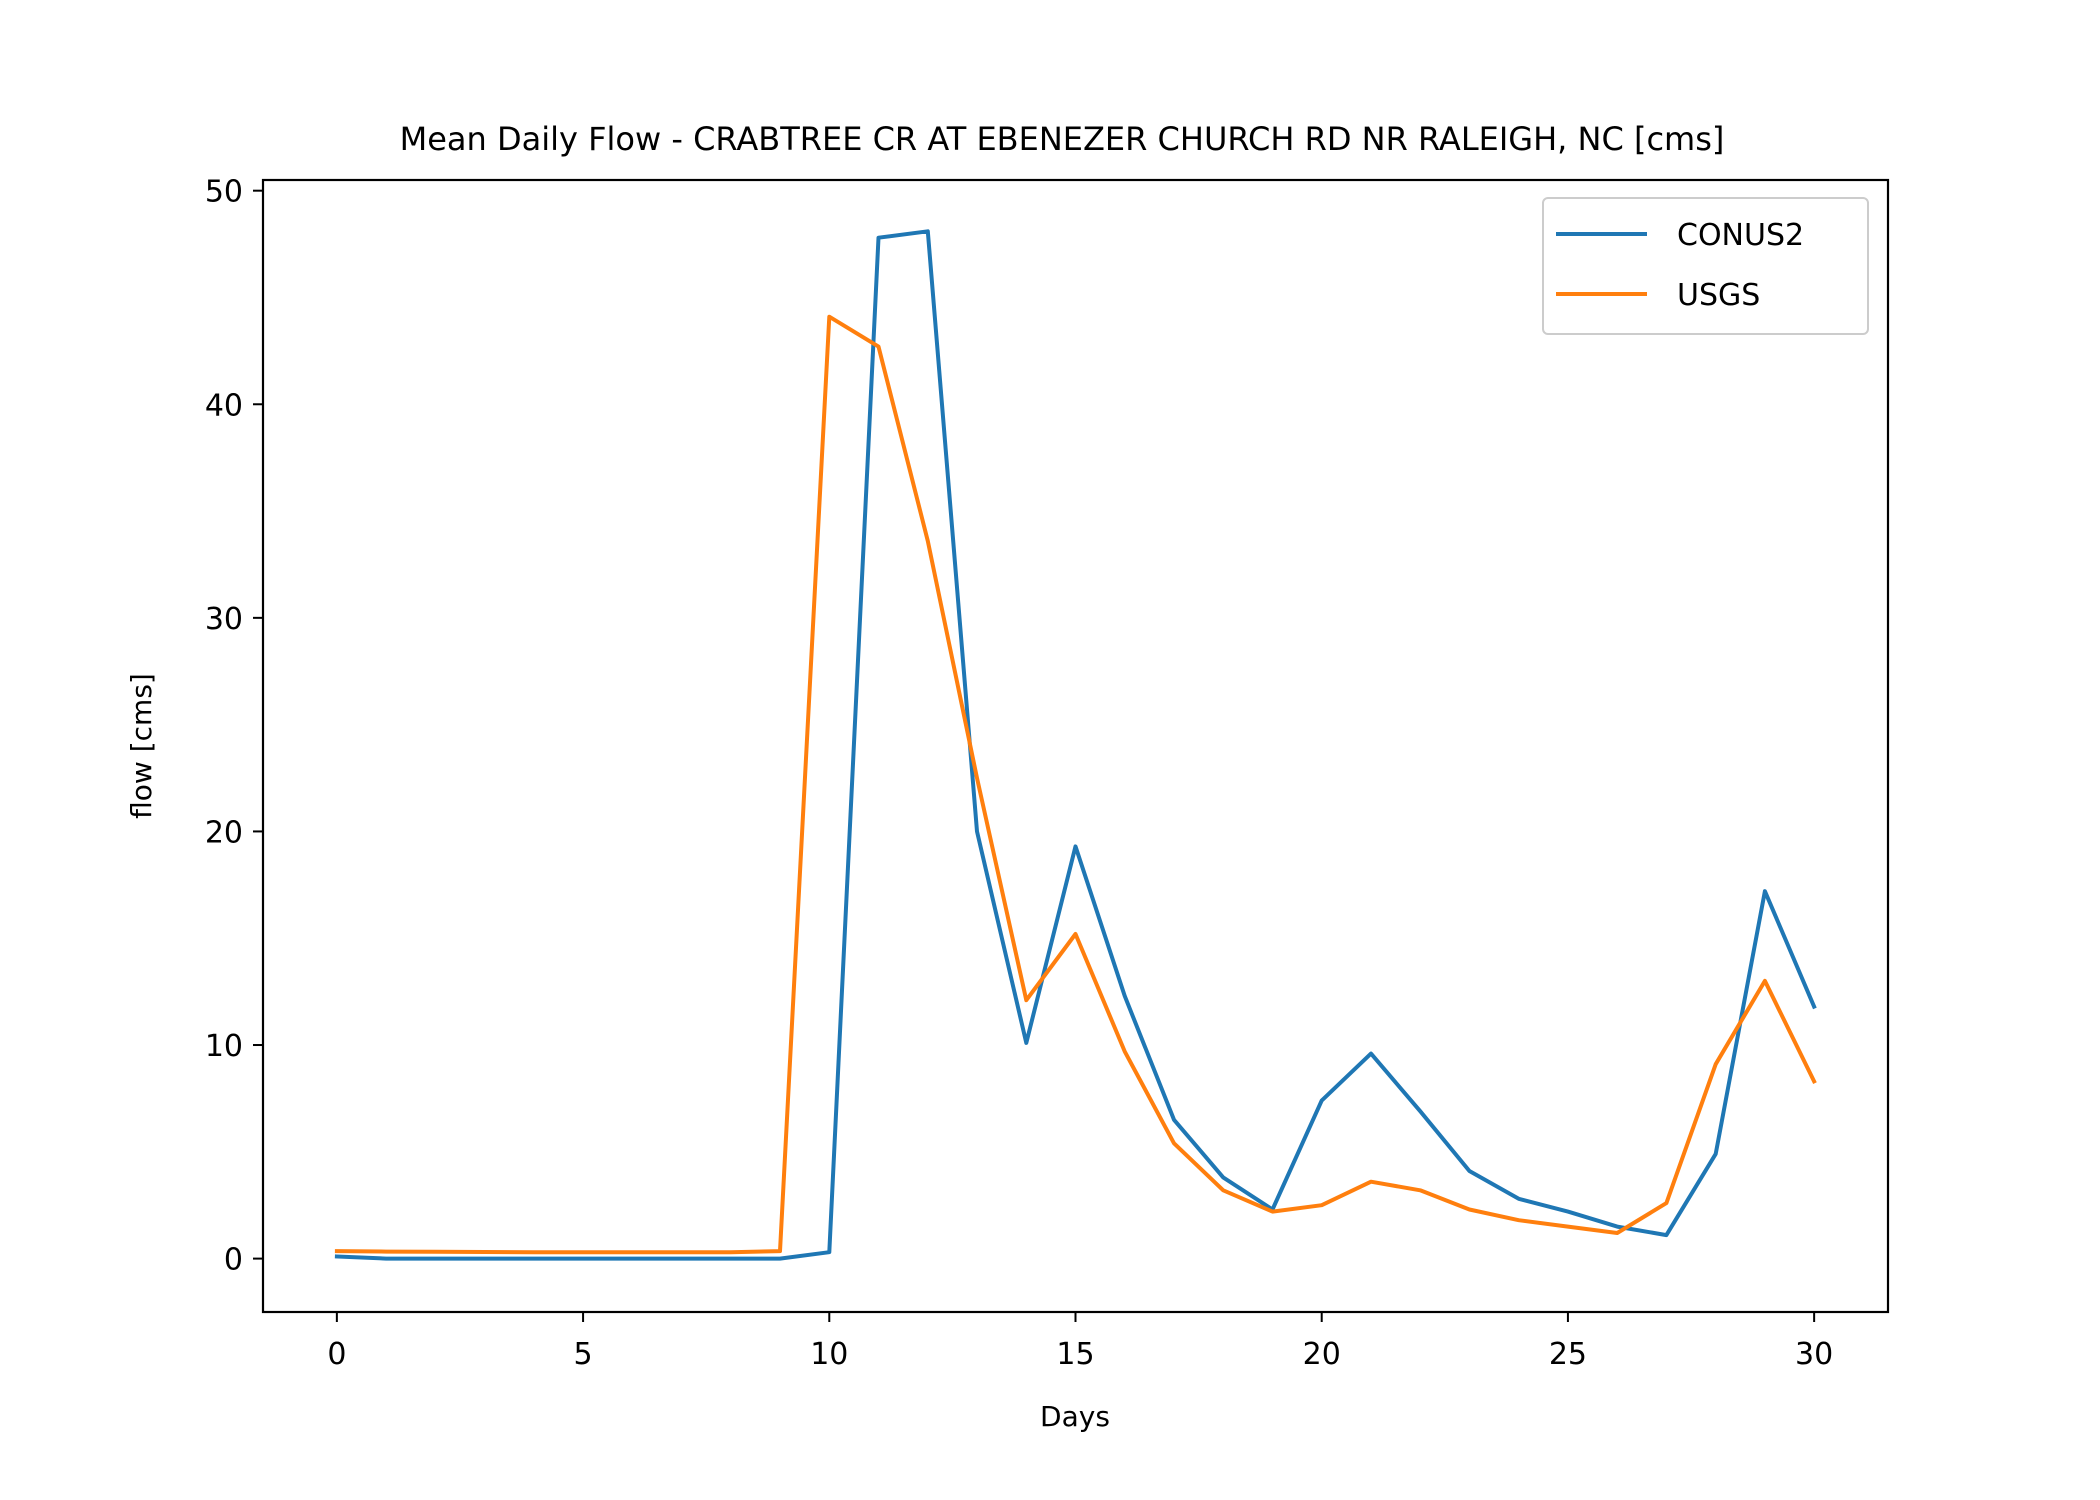  I want to click on x-tick-label: 15, so click(1075, 1354).